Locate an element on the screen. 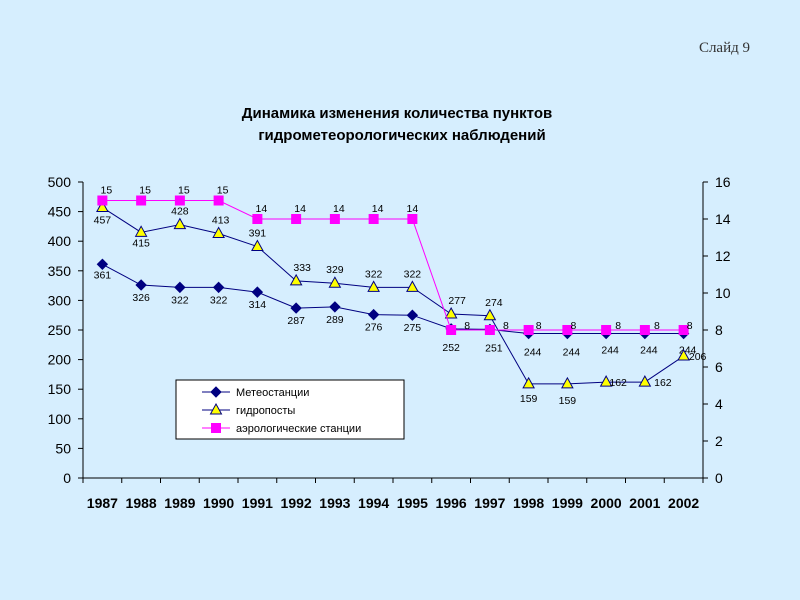  data-label: 415 is located at coordinates (141, 243).